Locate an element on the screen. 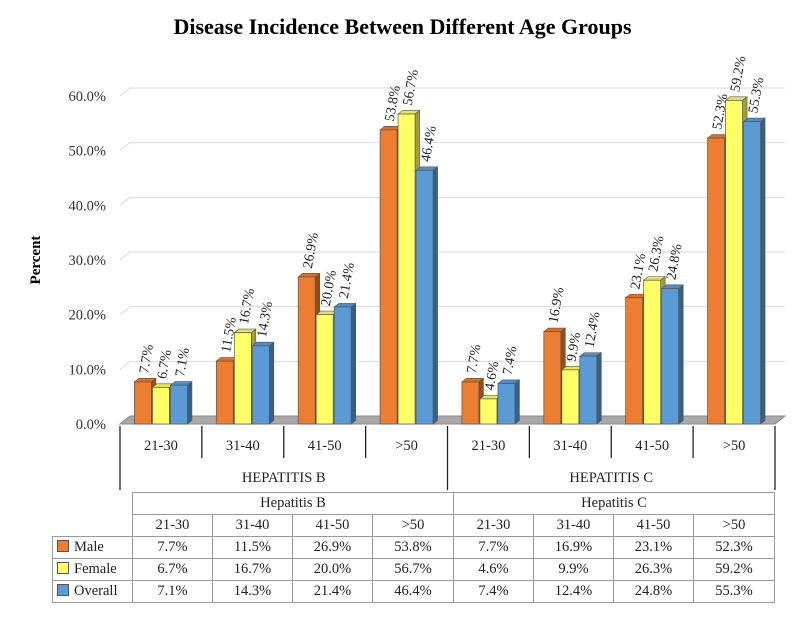 The height and width of the screenshot is (636, 805). data-label: 9.9% is located at coordinates (574, 347).